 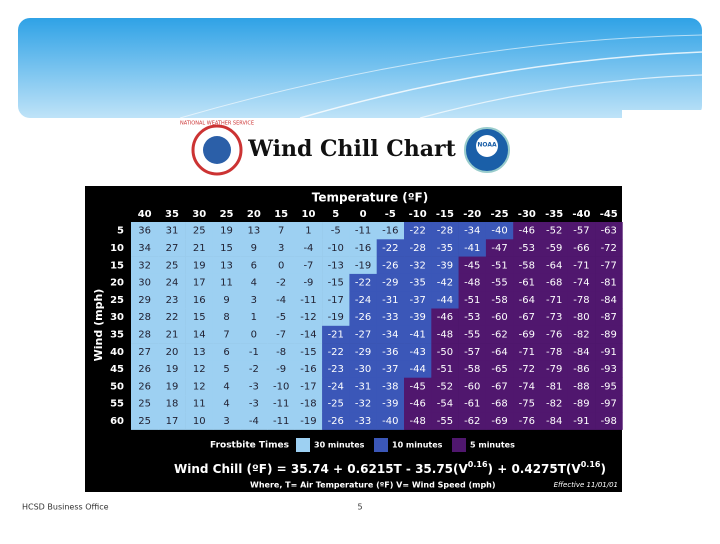 What do you see at coordinates (117, 369) in the screenshot?
I see `row-header: 45` at bounding box center [117, 369].